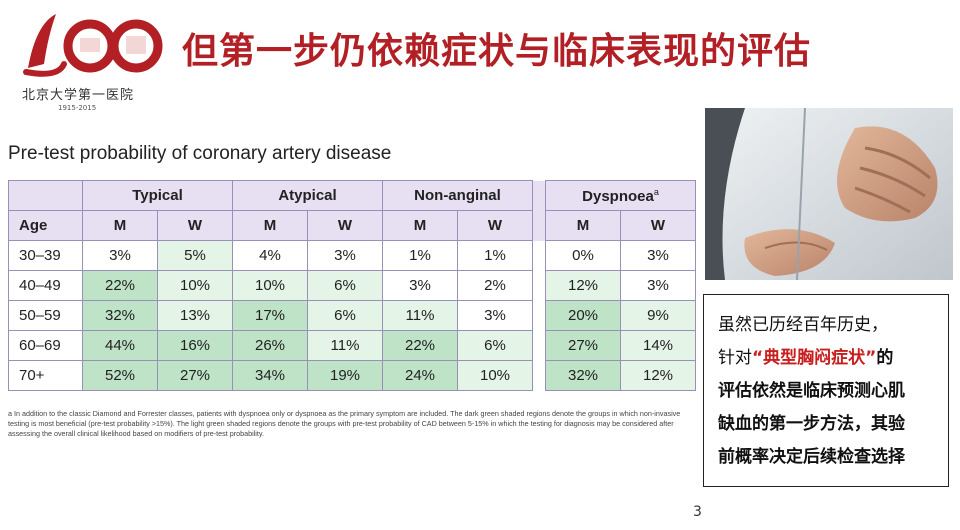 This screenshot has height=530, width=960. Describe the element at coordinates (697, 512) in the screenshot. I see `page-number: 3` at that location.